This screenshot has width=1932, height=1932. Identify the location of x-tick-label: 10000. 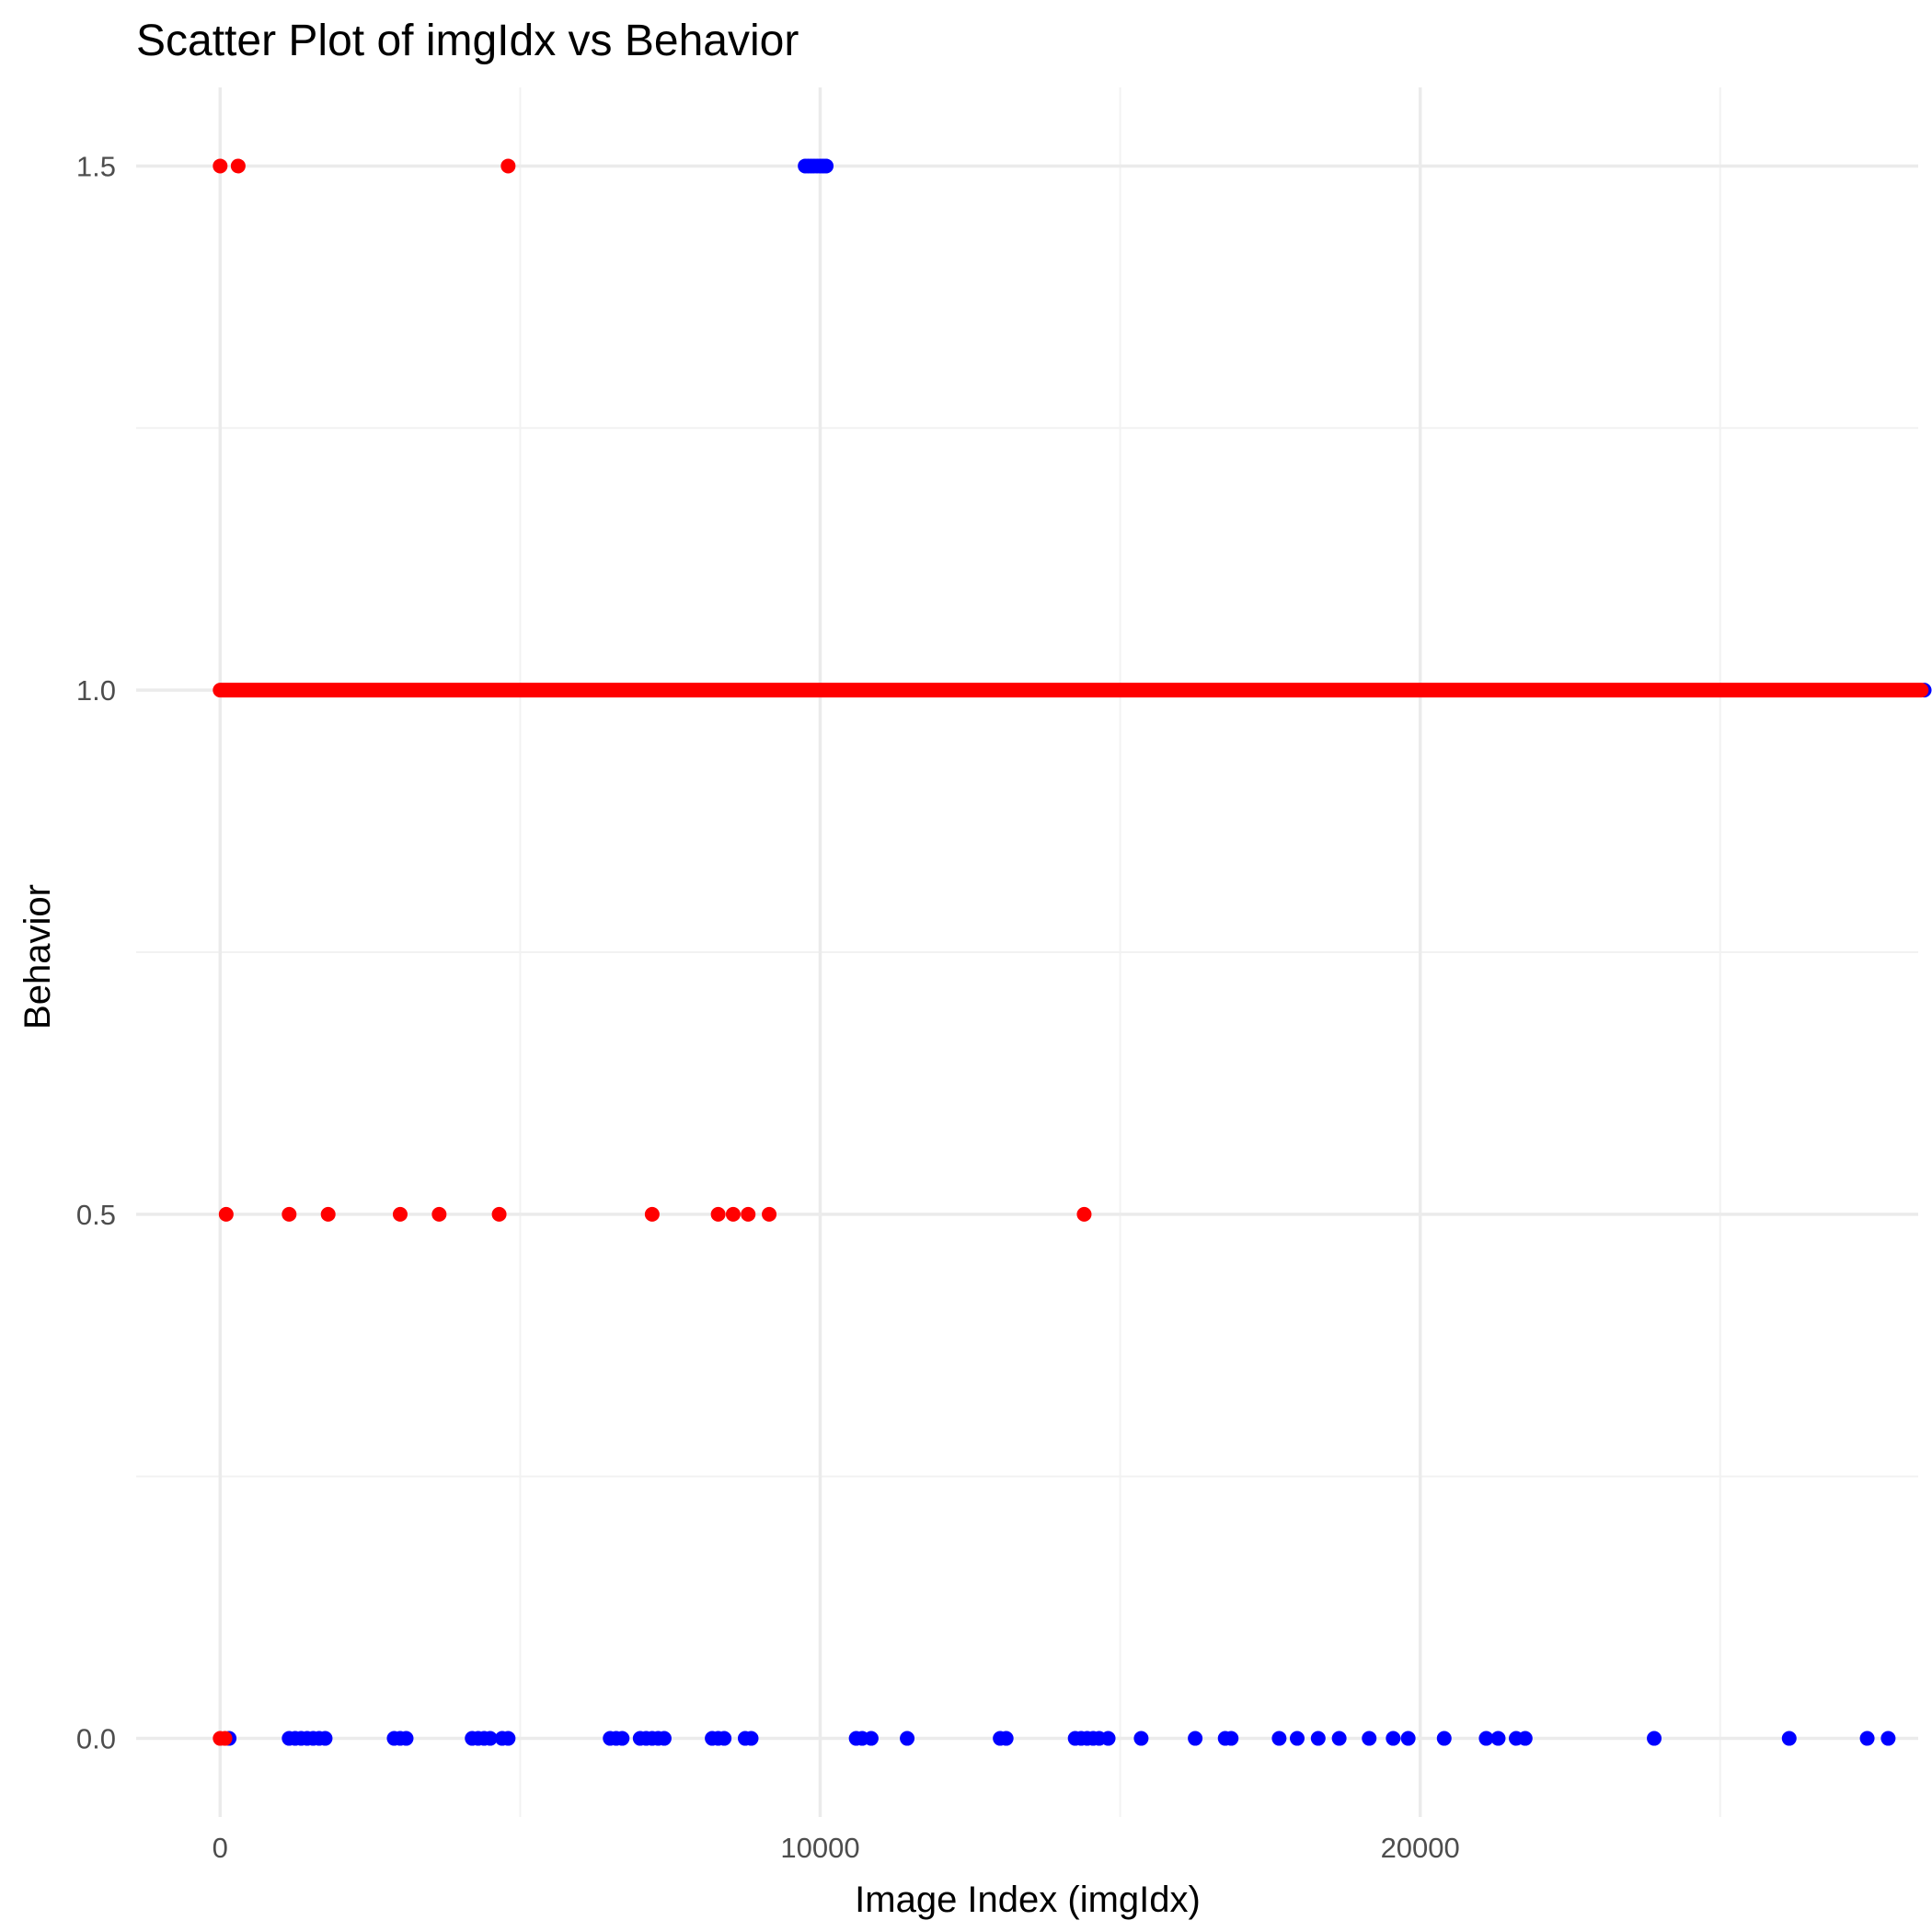
(819, 1848).